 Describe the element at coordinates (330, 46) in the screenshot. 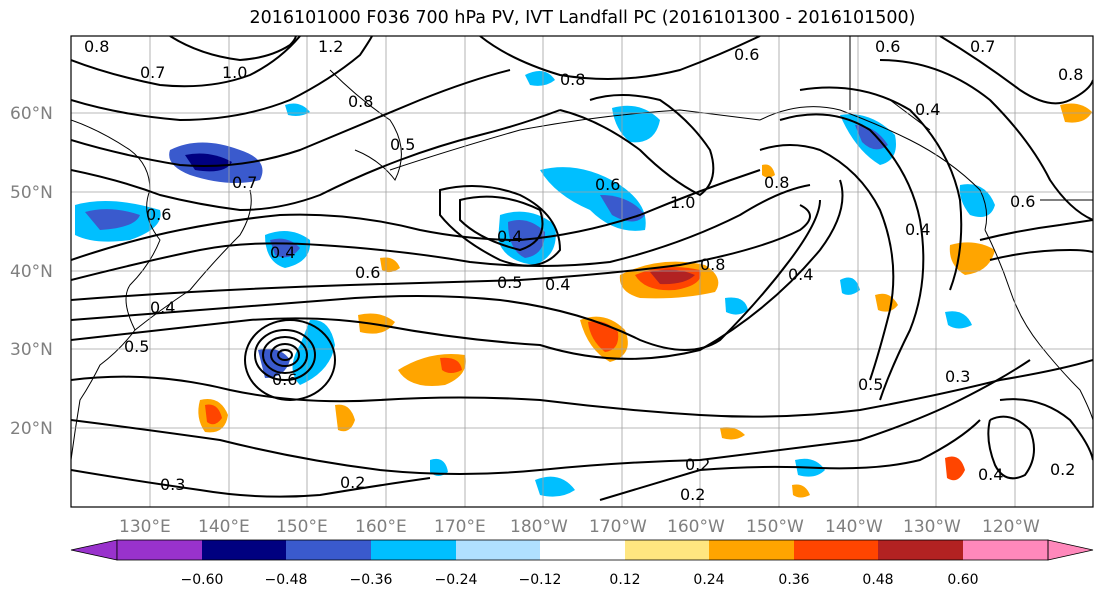

I see `contour-label: 1.2` at that location.